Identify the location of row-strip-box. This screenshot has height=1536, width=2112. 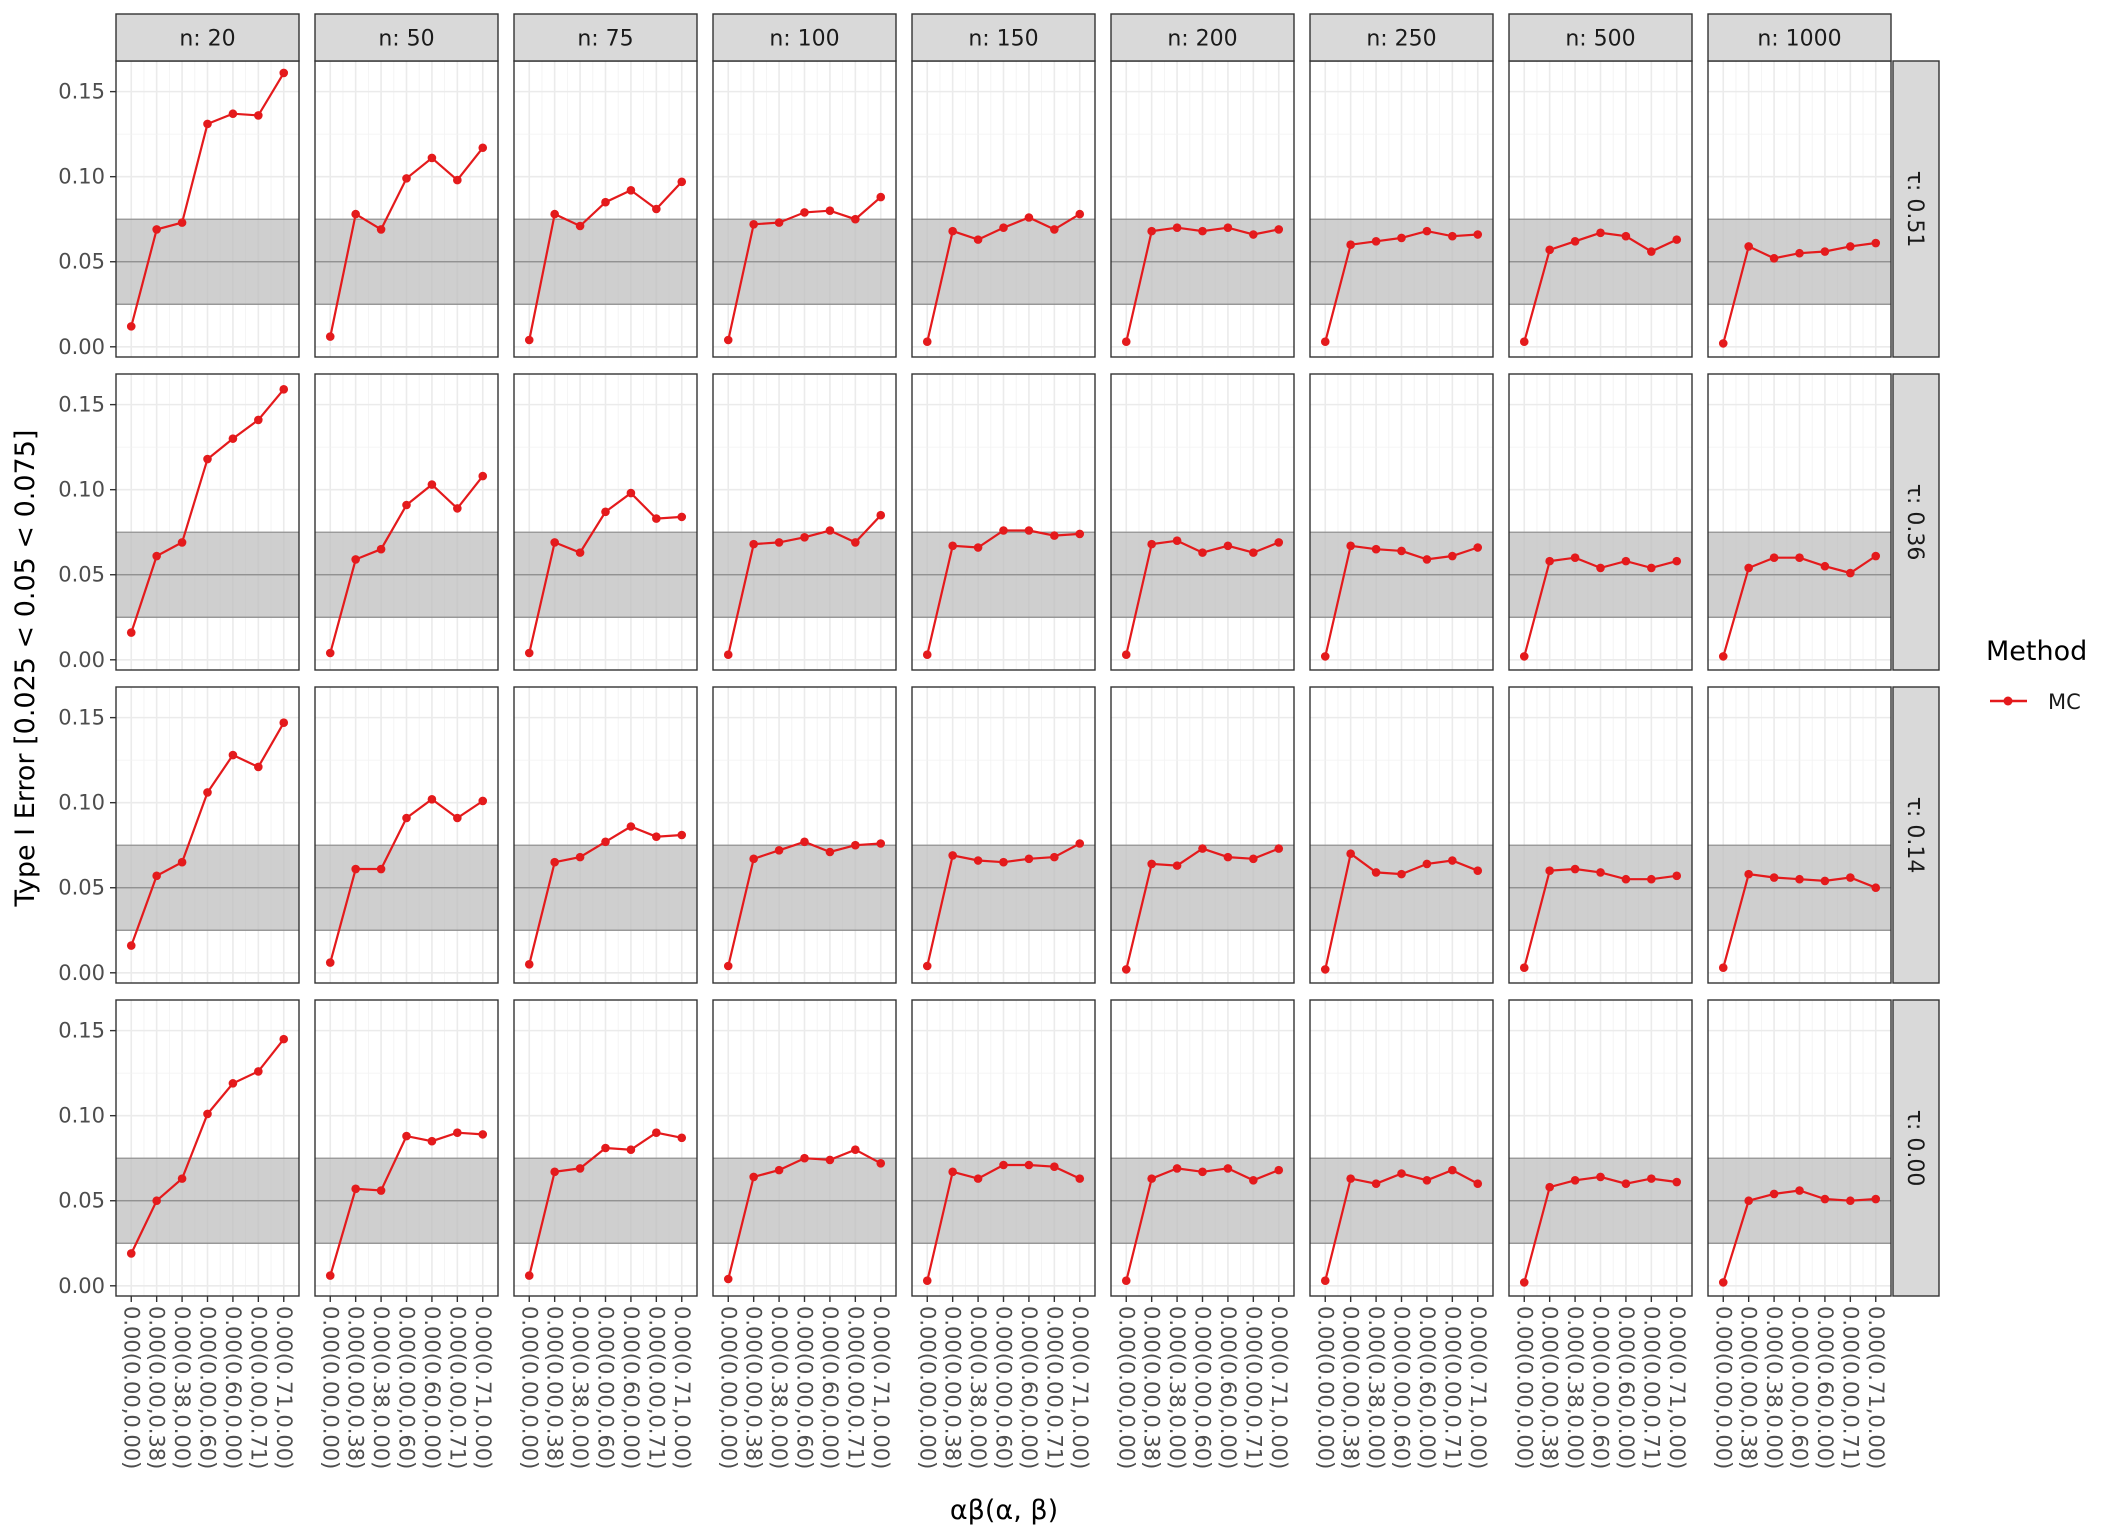
(1916, 835).